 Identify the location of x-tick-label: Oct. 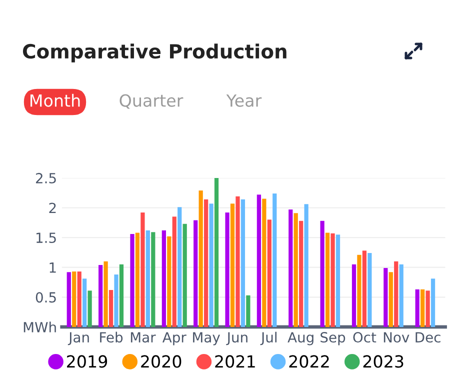
(364, 337).